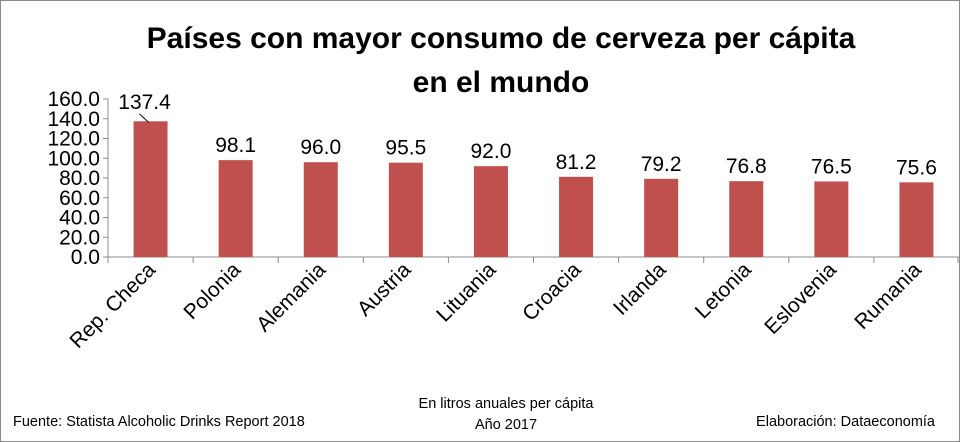 This screenshot has width=960, height=442. I want to click on y-tick-label: 0.0, so click(85, 257).